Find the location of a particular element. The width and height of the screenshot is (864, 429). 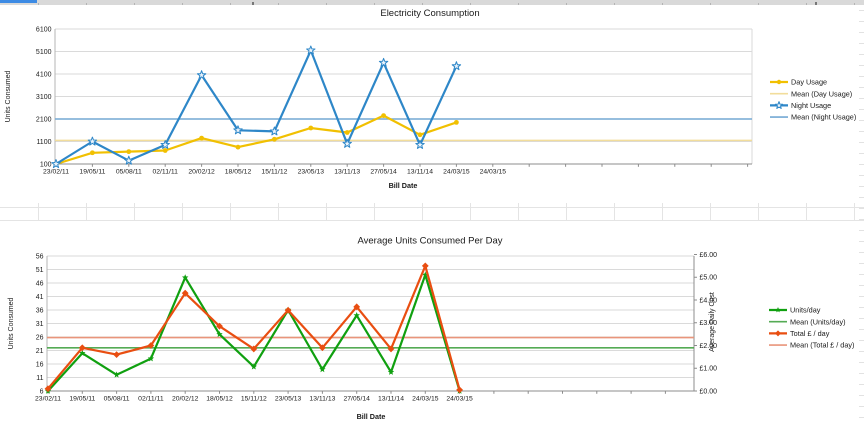

legend-item: Total £ / day is located at coordinates (799, 333).